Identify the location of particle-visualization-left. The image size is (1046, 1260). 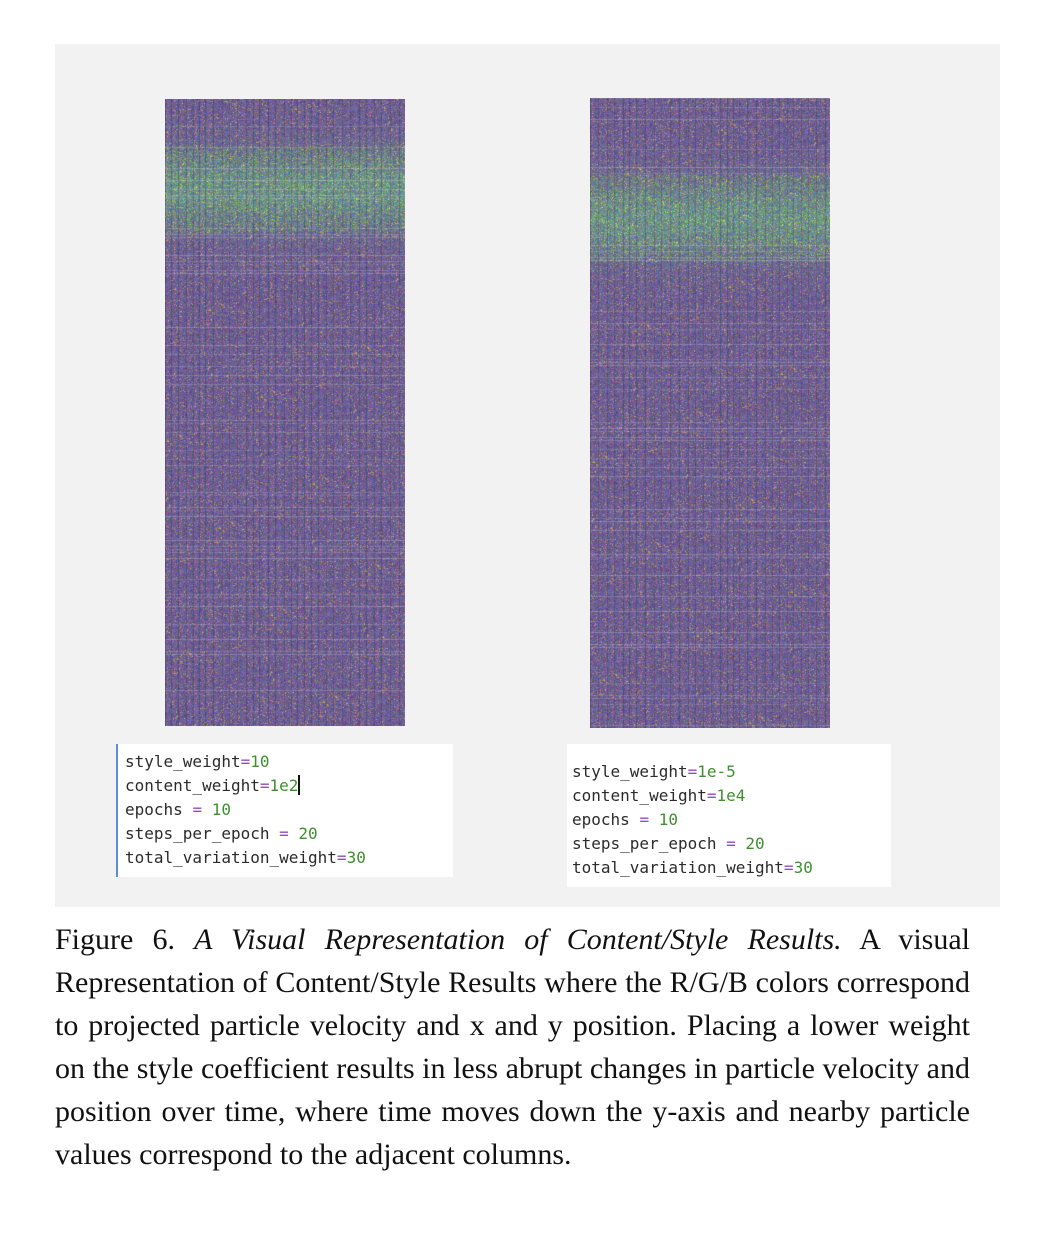
(285, 412).